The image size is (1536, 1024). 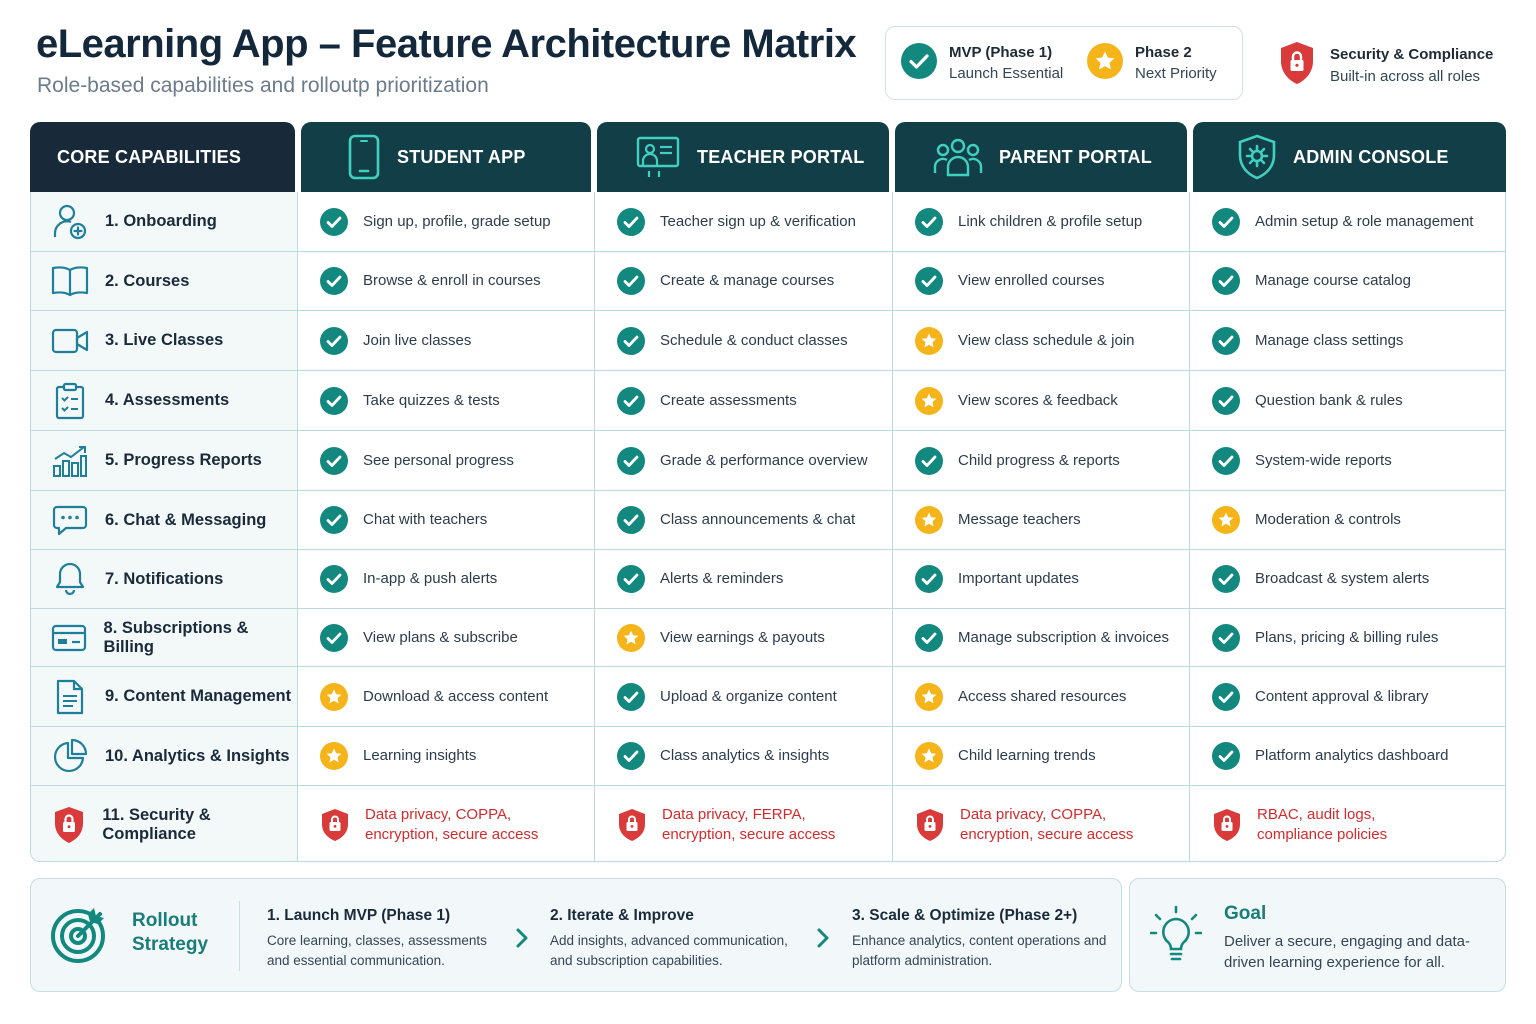 What do you see at coordinates (1041, 579) in the screenshot?
I see `feature-cell: Important updates` at bounding box center [1041, 579].